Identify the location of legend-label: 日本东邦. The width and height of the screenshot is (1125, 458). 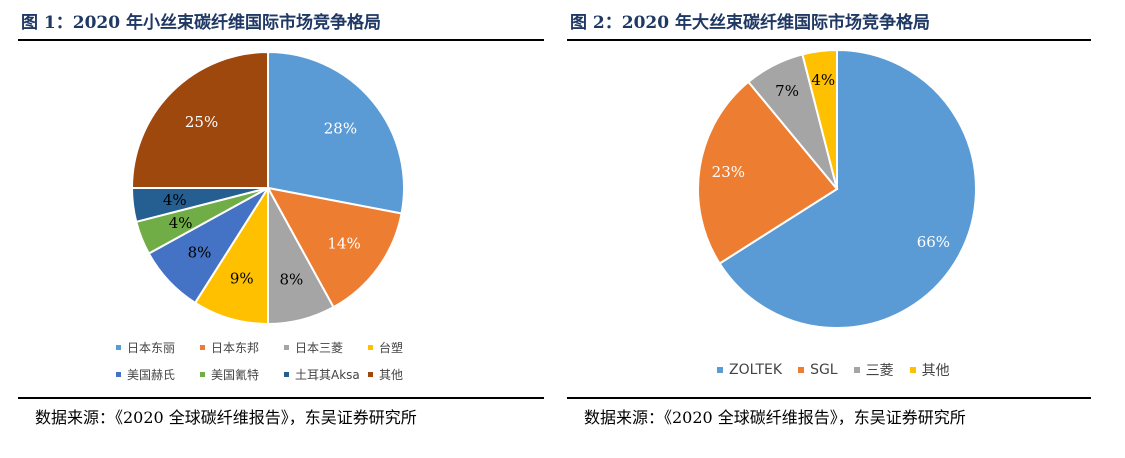
(235, 348).